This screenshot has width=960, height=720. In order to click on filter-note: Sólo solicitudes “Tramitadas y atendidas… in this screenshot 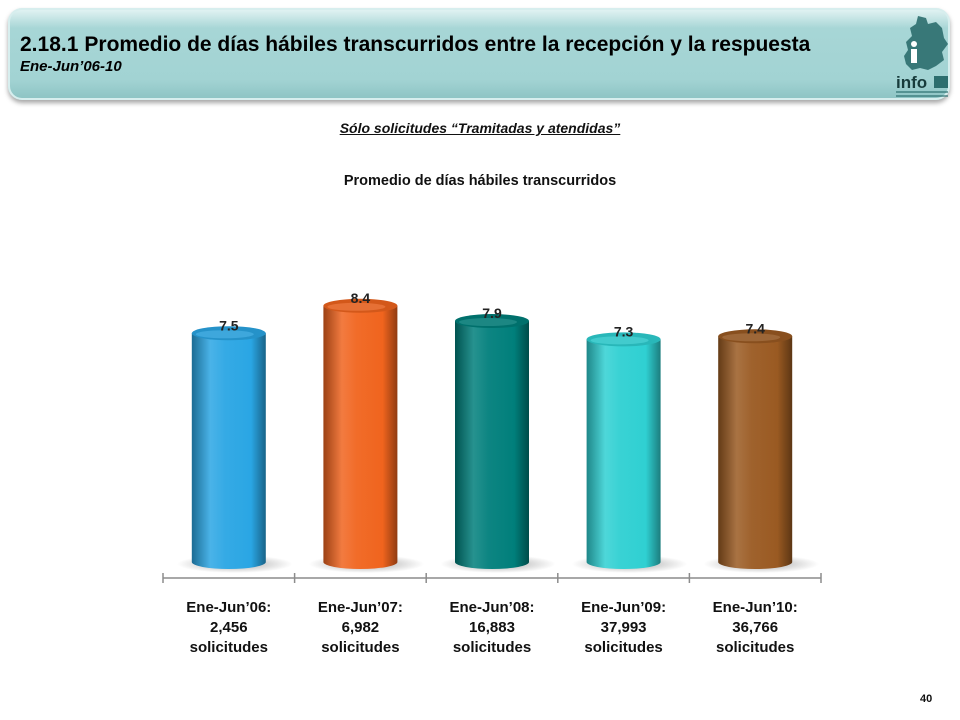, I will do `click(480, 128)`.